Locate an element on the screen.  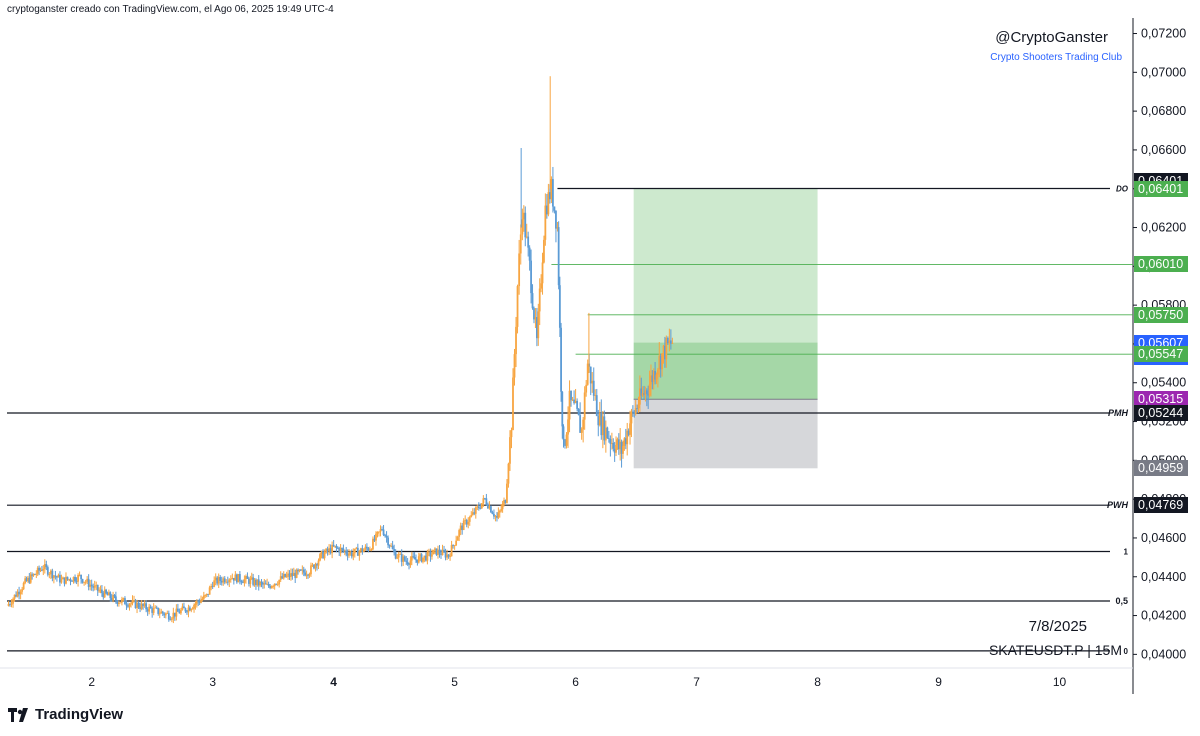
price-tag-value: 0,05315 is located at coordinates (1161, 399).